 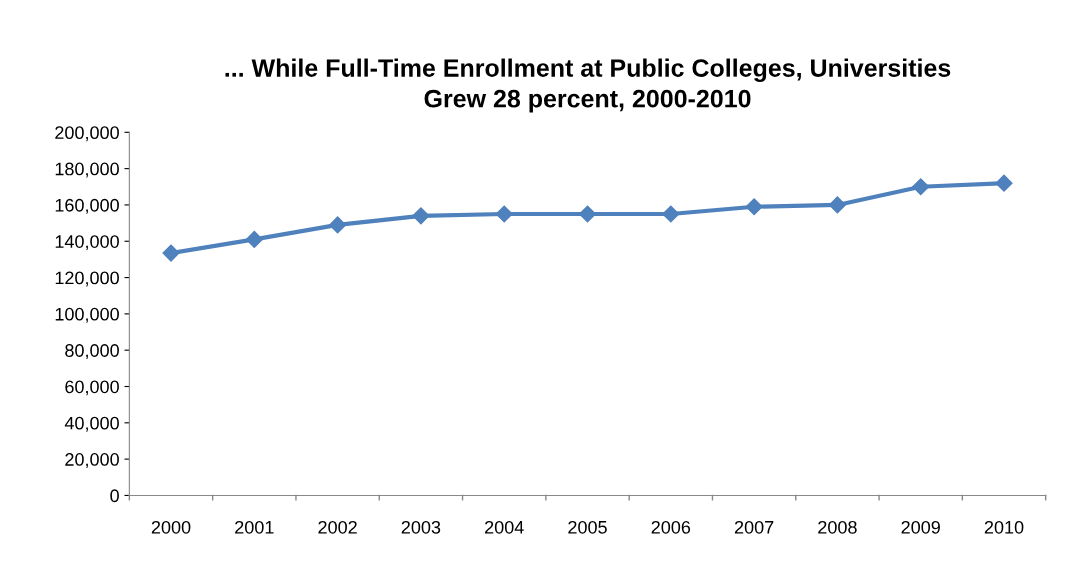 I want to click on y-tick-label: 20,000, so click(x=92, y=460).